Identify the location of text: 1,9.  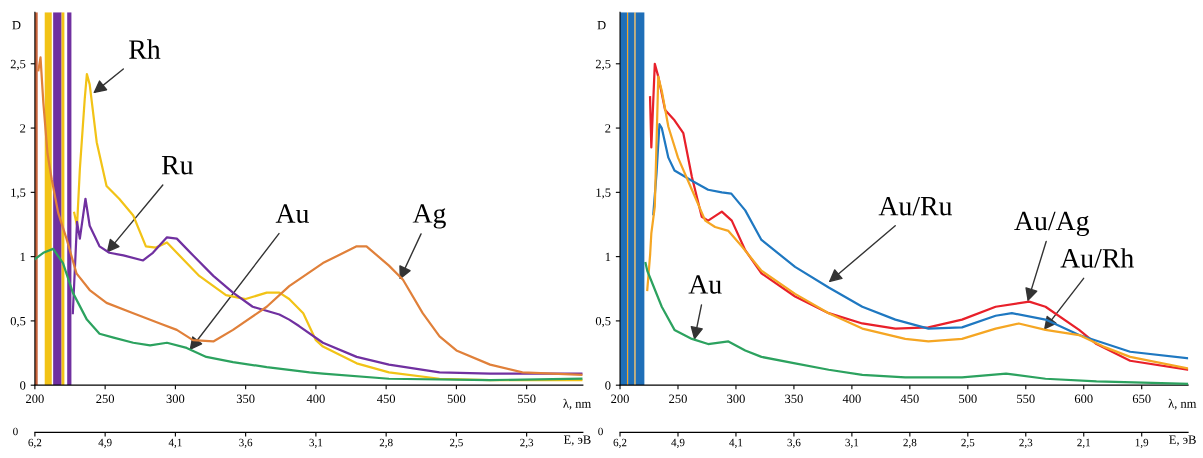
(1142, 443).